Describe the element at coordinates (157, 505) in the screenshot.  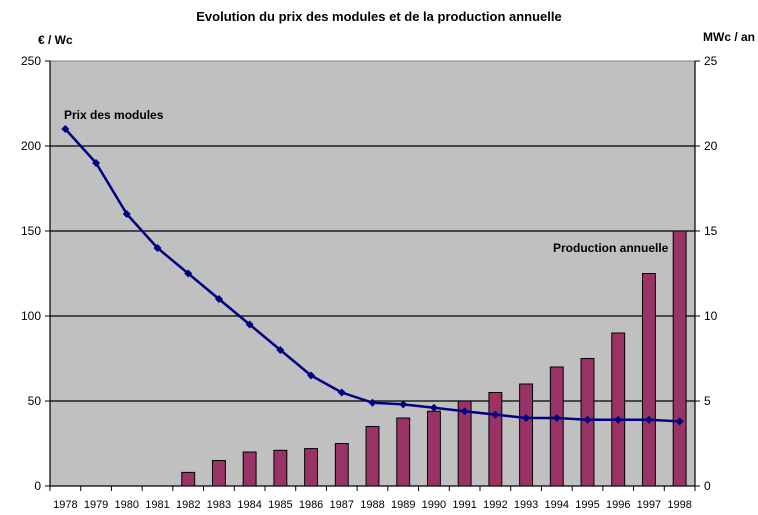
I see `x-tick-label: 1981` at that location.